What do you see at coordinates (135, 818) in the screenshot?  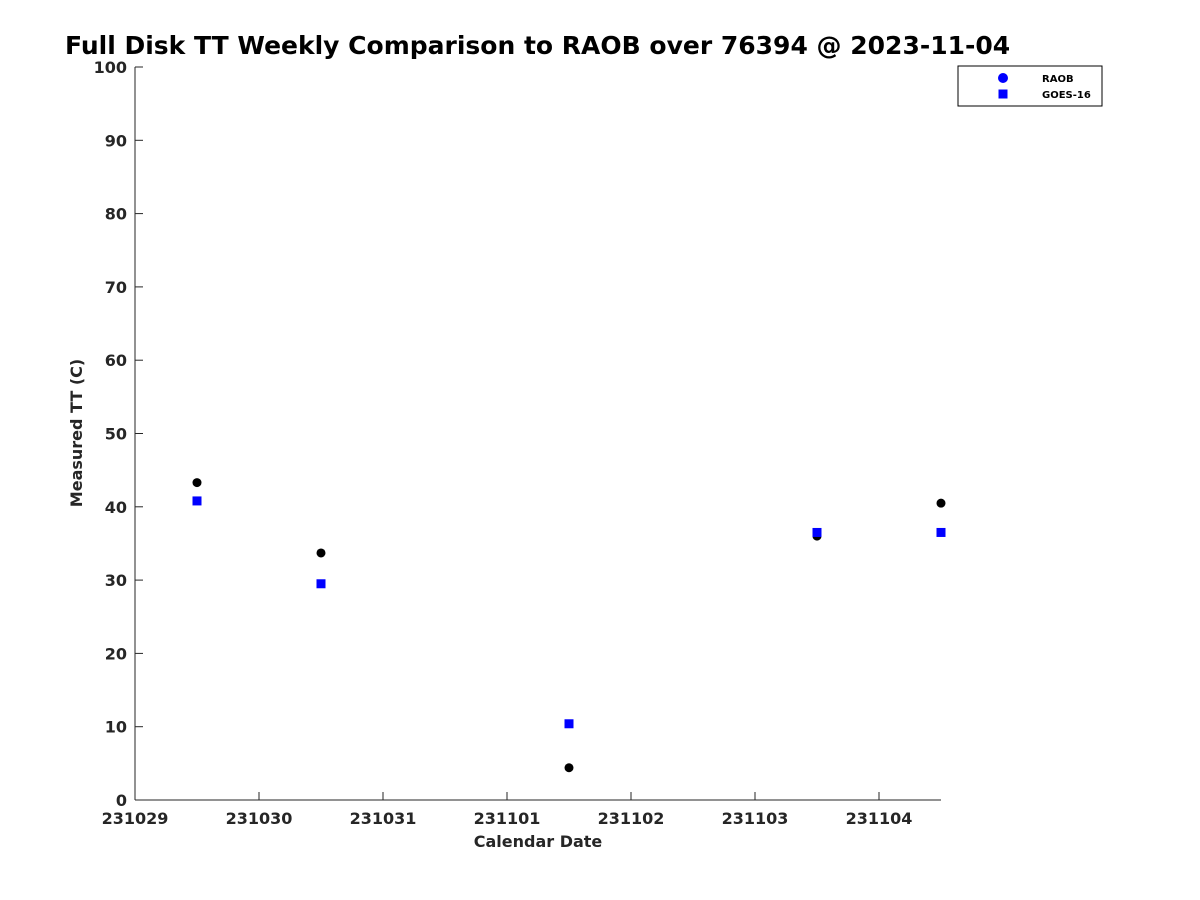 I see `x-tick-label: 231029` at bounding box center [135, 818].